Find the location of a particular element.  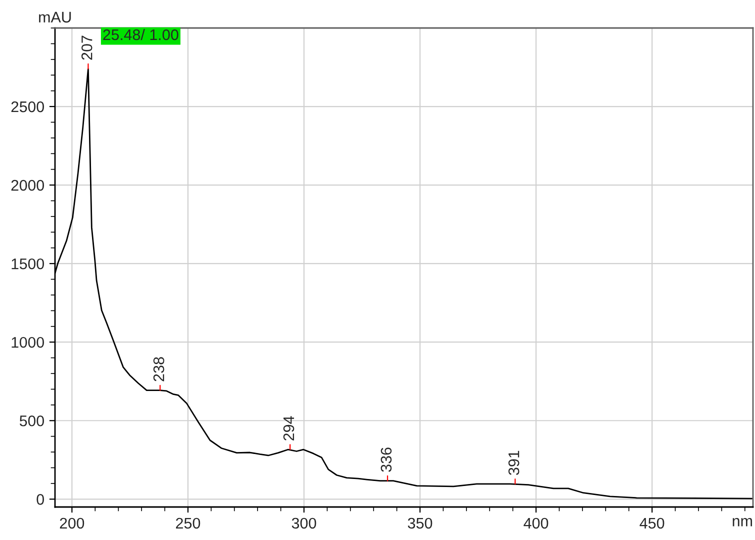

annotation: 294 is located at coordinates (288, 428).